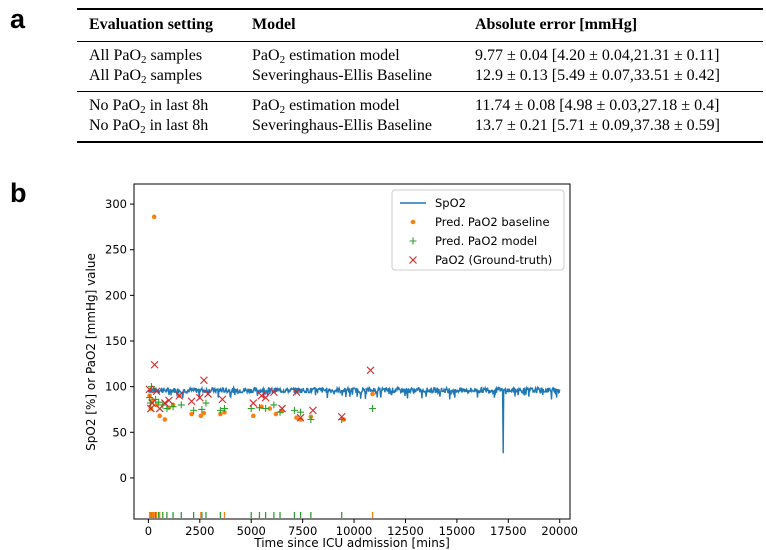 Image resolution: width=766 pixels, height=550 pixels. I want to click on table-cell-error: 12.9 ± 0.13 [5.49 ± 0.07,33.51 ± 0.42], so click(597, 76).